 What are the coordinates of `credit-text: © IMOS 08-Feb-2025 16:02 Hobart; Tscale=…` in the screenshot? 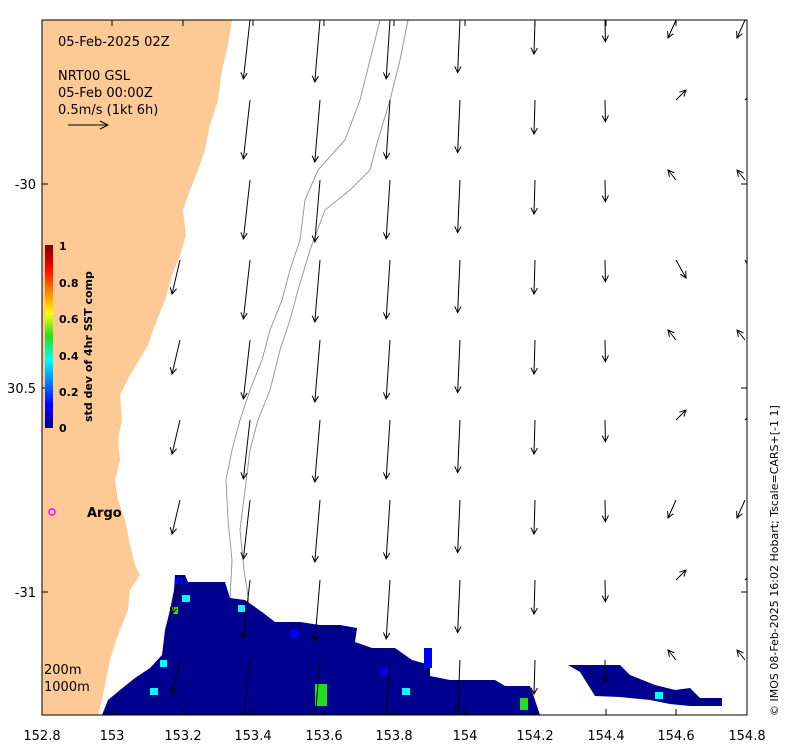 It's located at (774, 560).